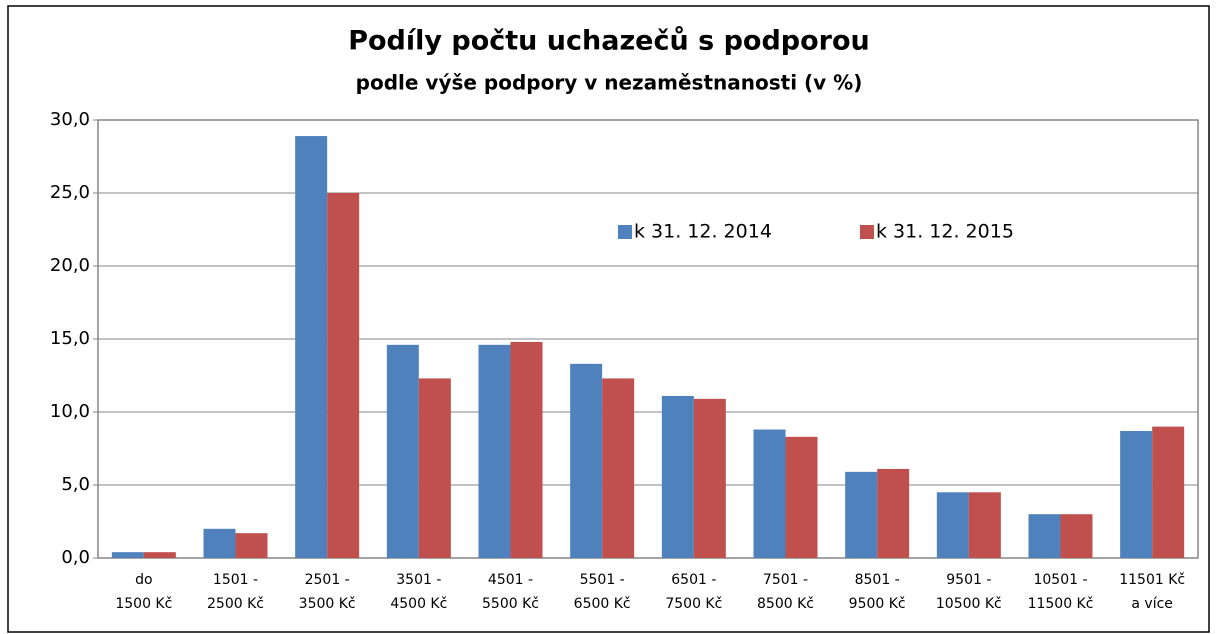  I want to click on chart-title: Podíly počtu uchazečů s podporou, so click(609, 41).